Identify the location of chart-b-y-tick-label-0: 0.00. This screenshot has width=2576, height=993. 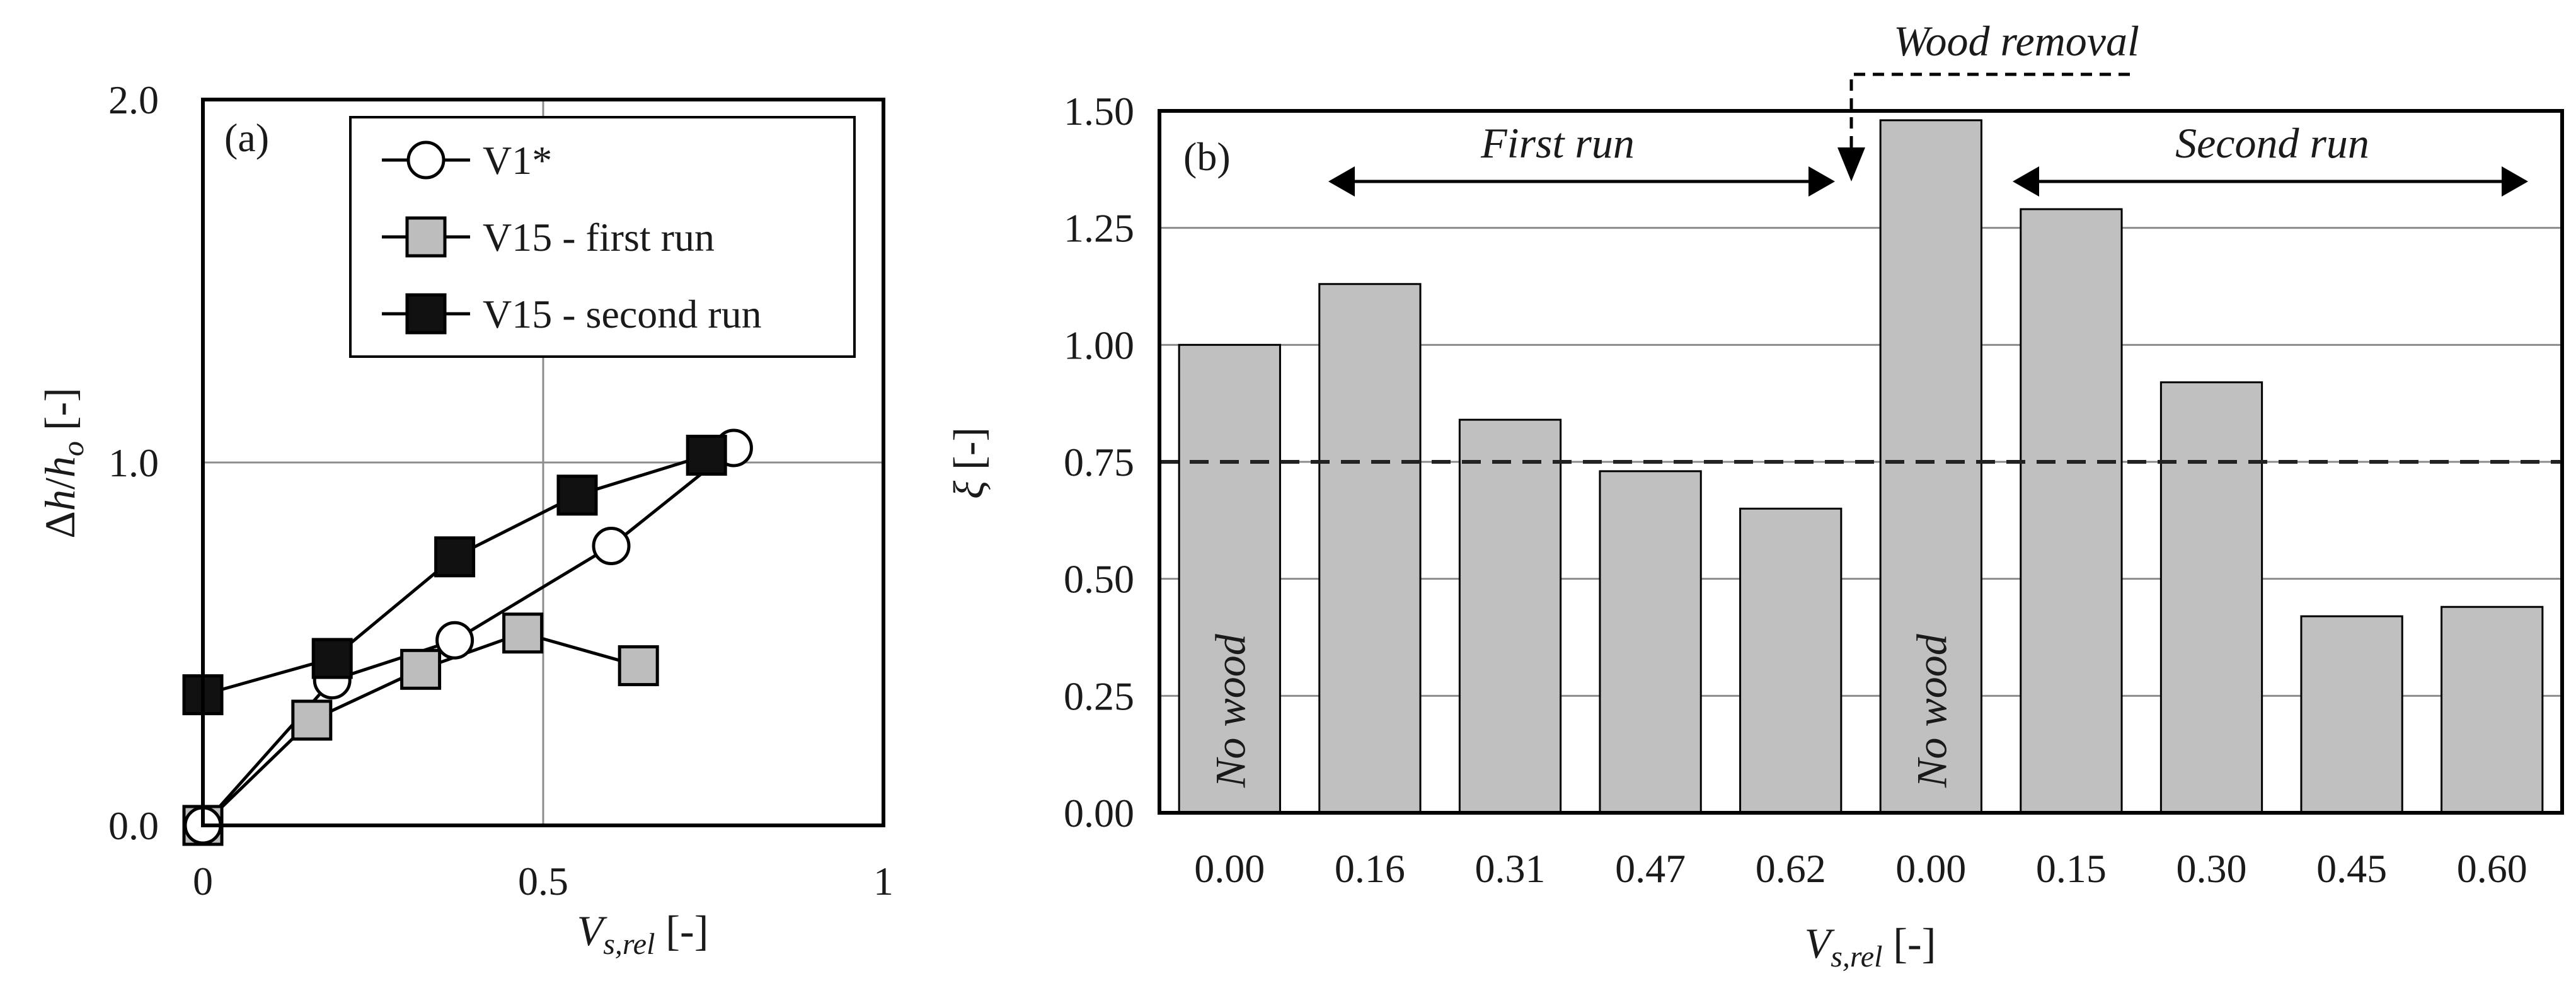
(1099, 813).